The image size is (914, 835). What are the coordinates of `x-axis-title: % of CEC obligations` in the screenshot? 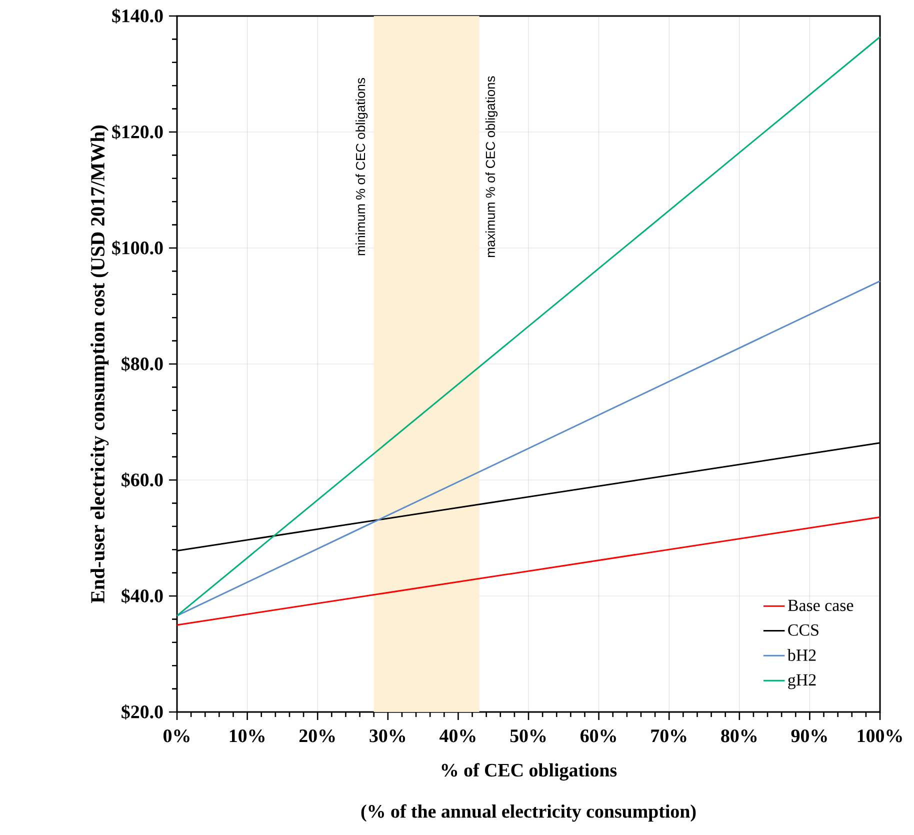 It's located at (529, 772).